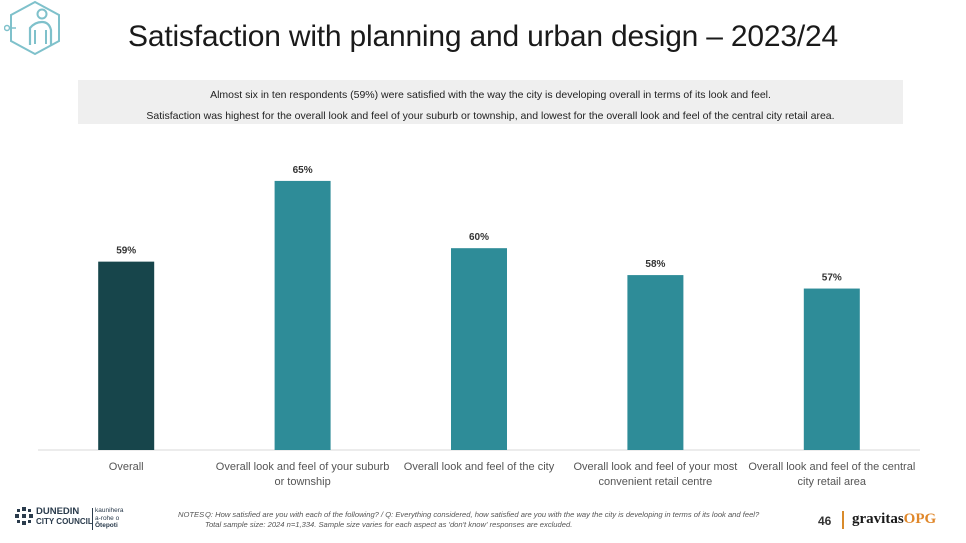 The width and height of the screenshot is (966, 543). Describe the element at coordinates (832, 278) in the screenshot. I see `data-label-5: 57%` at that location.